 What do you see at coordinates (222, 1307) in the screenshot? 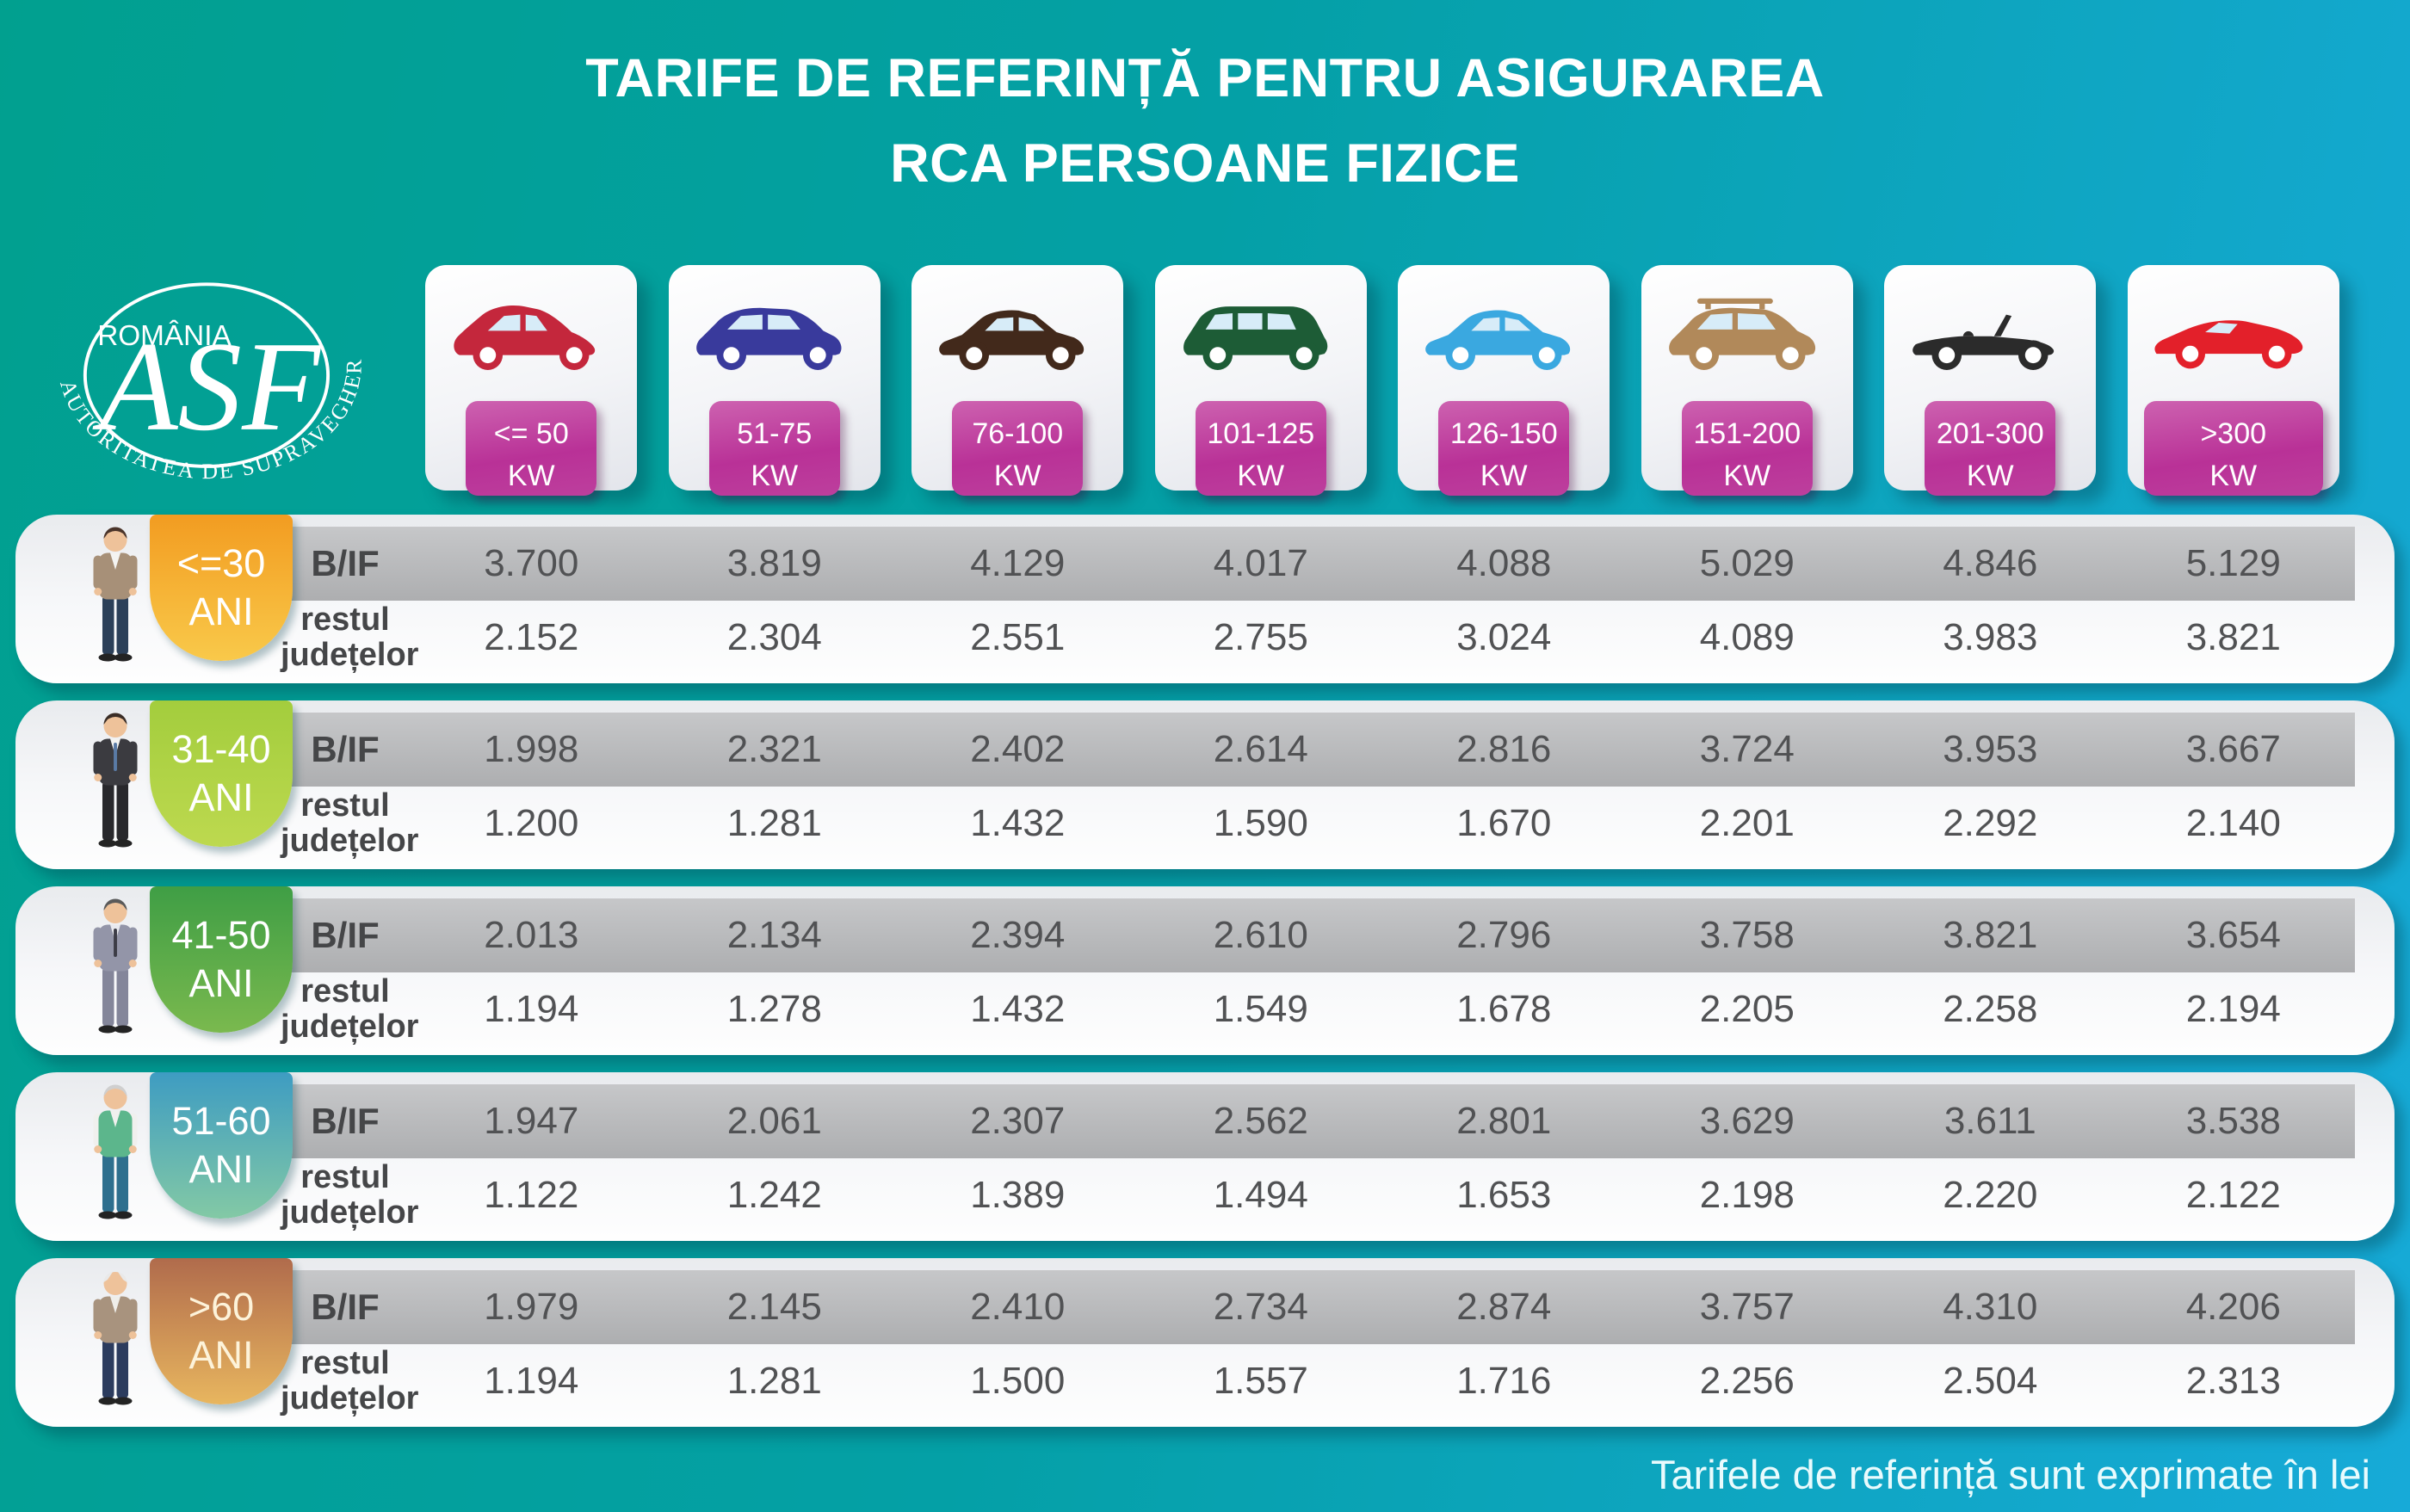
I see `age-range: >60` at bounding box center [222, 1307].